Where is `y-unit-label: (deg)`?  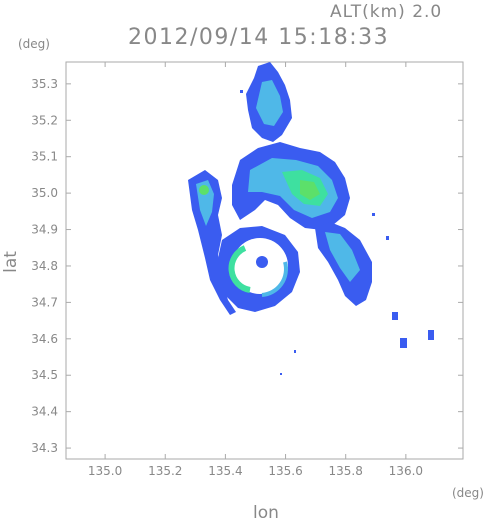 y-unit-label: (deg) is located at coordinates (34, 44).